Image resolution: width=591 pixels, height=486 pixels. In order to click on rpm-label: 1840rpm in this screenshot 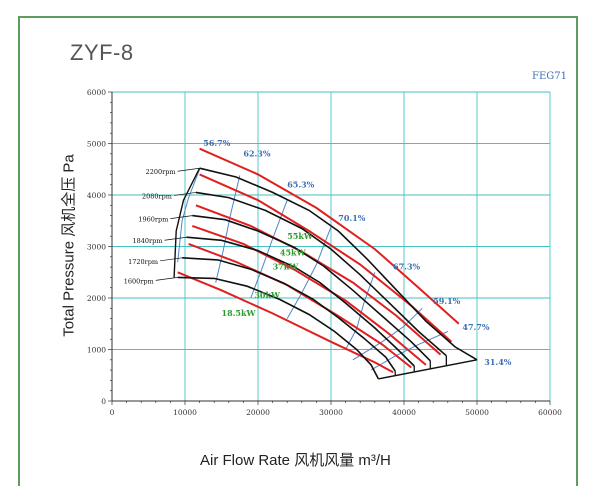, I will do `click(147, 241)`.